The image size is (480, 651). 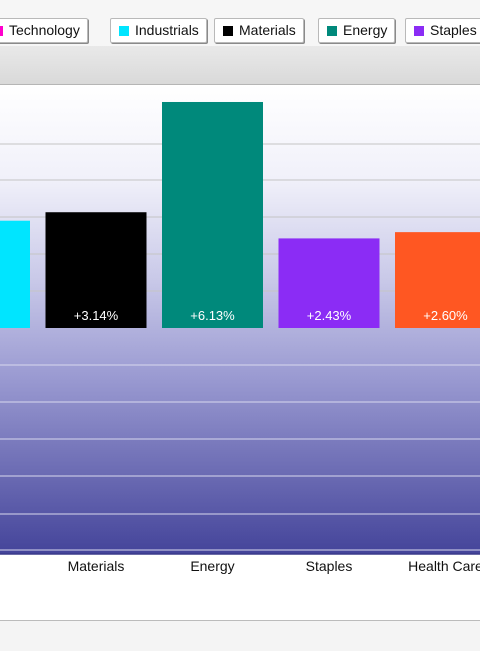 What do you see at coordinates (212, 214) in the screenshot?
I see `bar-energy` at bounding box center [212, 214].